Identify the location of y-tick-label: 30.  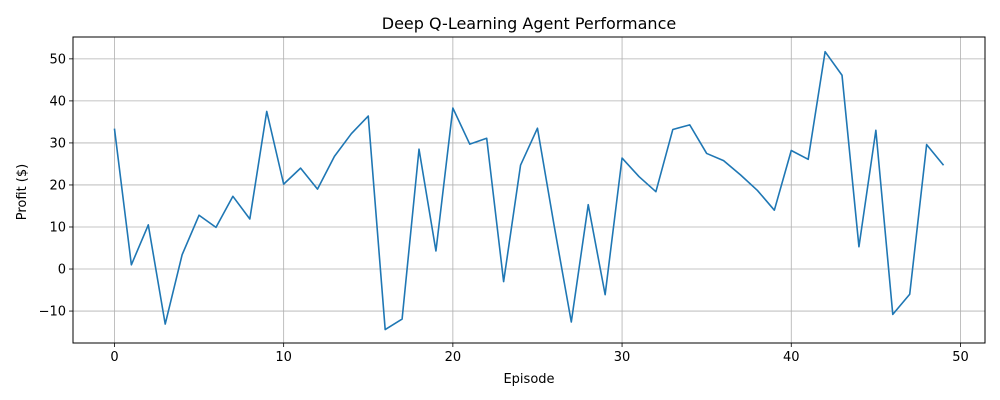
(57, 143).